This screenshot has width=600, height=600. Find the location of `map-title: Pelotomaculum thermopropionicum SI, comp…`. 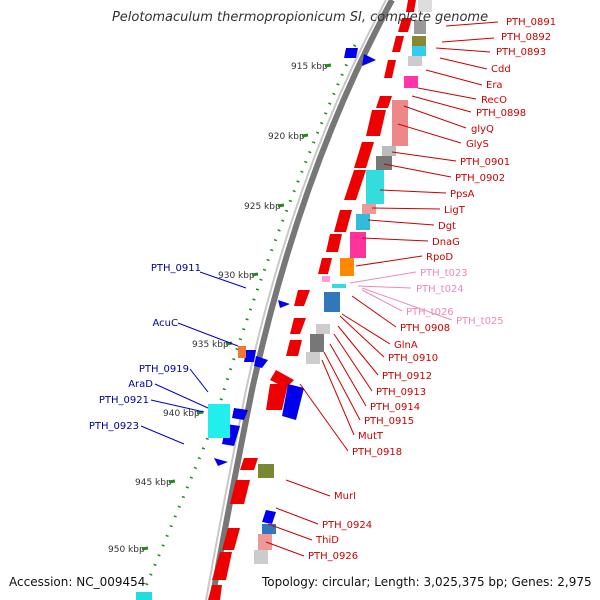

map-title: Pelotomaculum thermopropionicum SI, comp… is located at coordinates (300, 17).